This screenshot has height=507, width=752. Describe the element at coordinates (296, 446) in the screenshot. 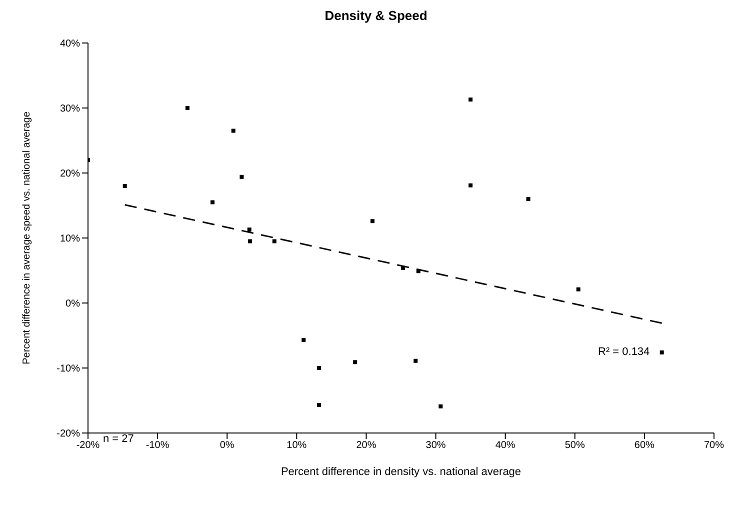

I see `x-tick-label: 10%` at that location.